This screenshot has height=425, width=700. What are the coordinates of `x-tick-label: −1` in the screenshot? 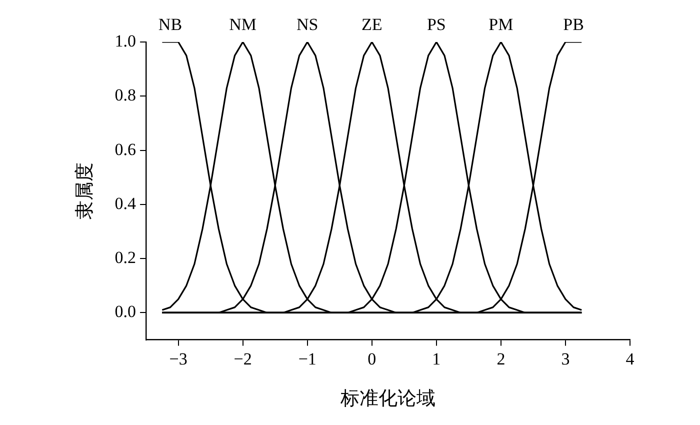 It's located at (307, 358).